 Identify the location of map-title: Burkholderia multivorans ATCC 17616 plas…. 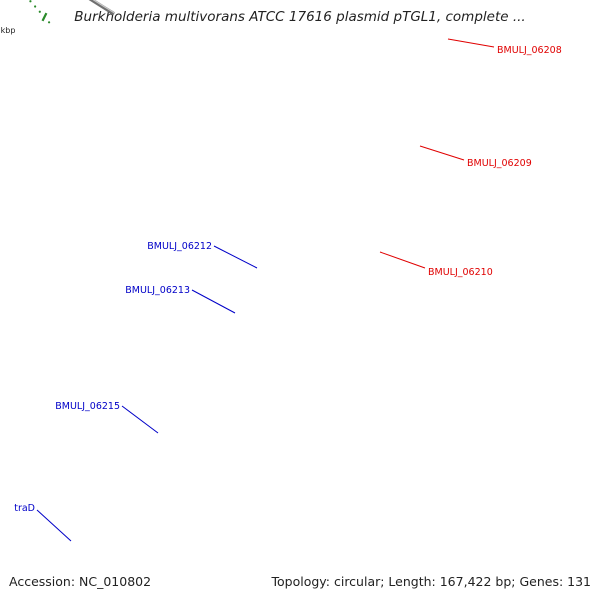
(300, 17).